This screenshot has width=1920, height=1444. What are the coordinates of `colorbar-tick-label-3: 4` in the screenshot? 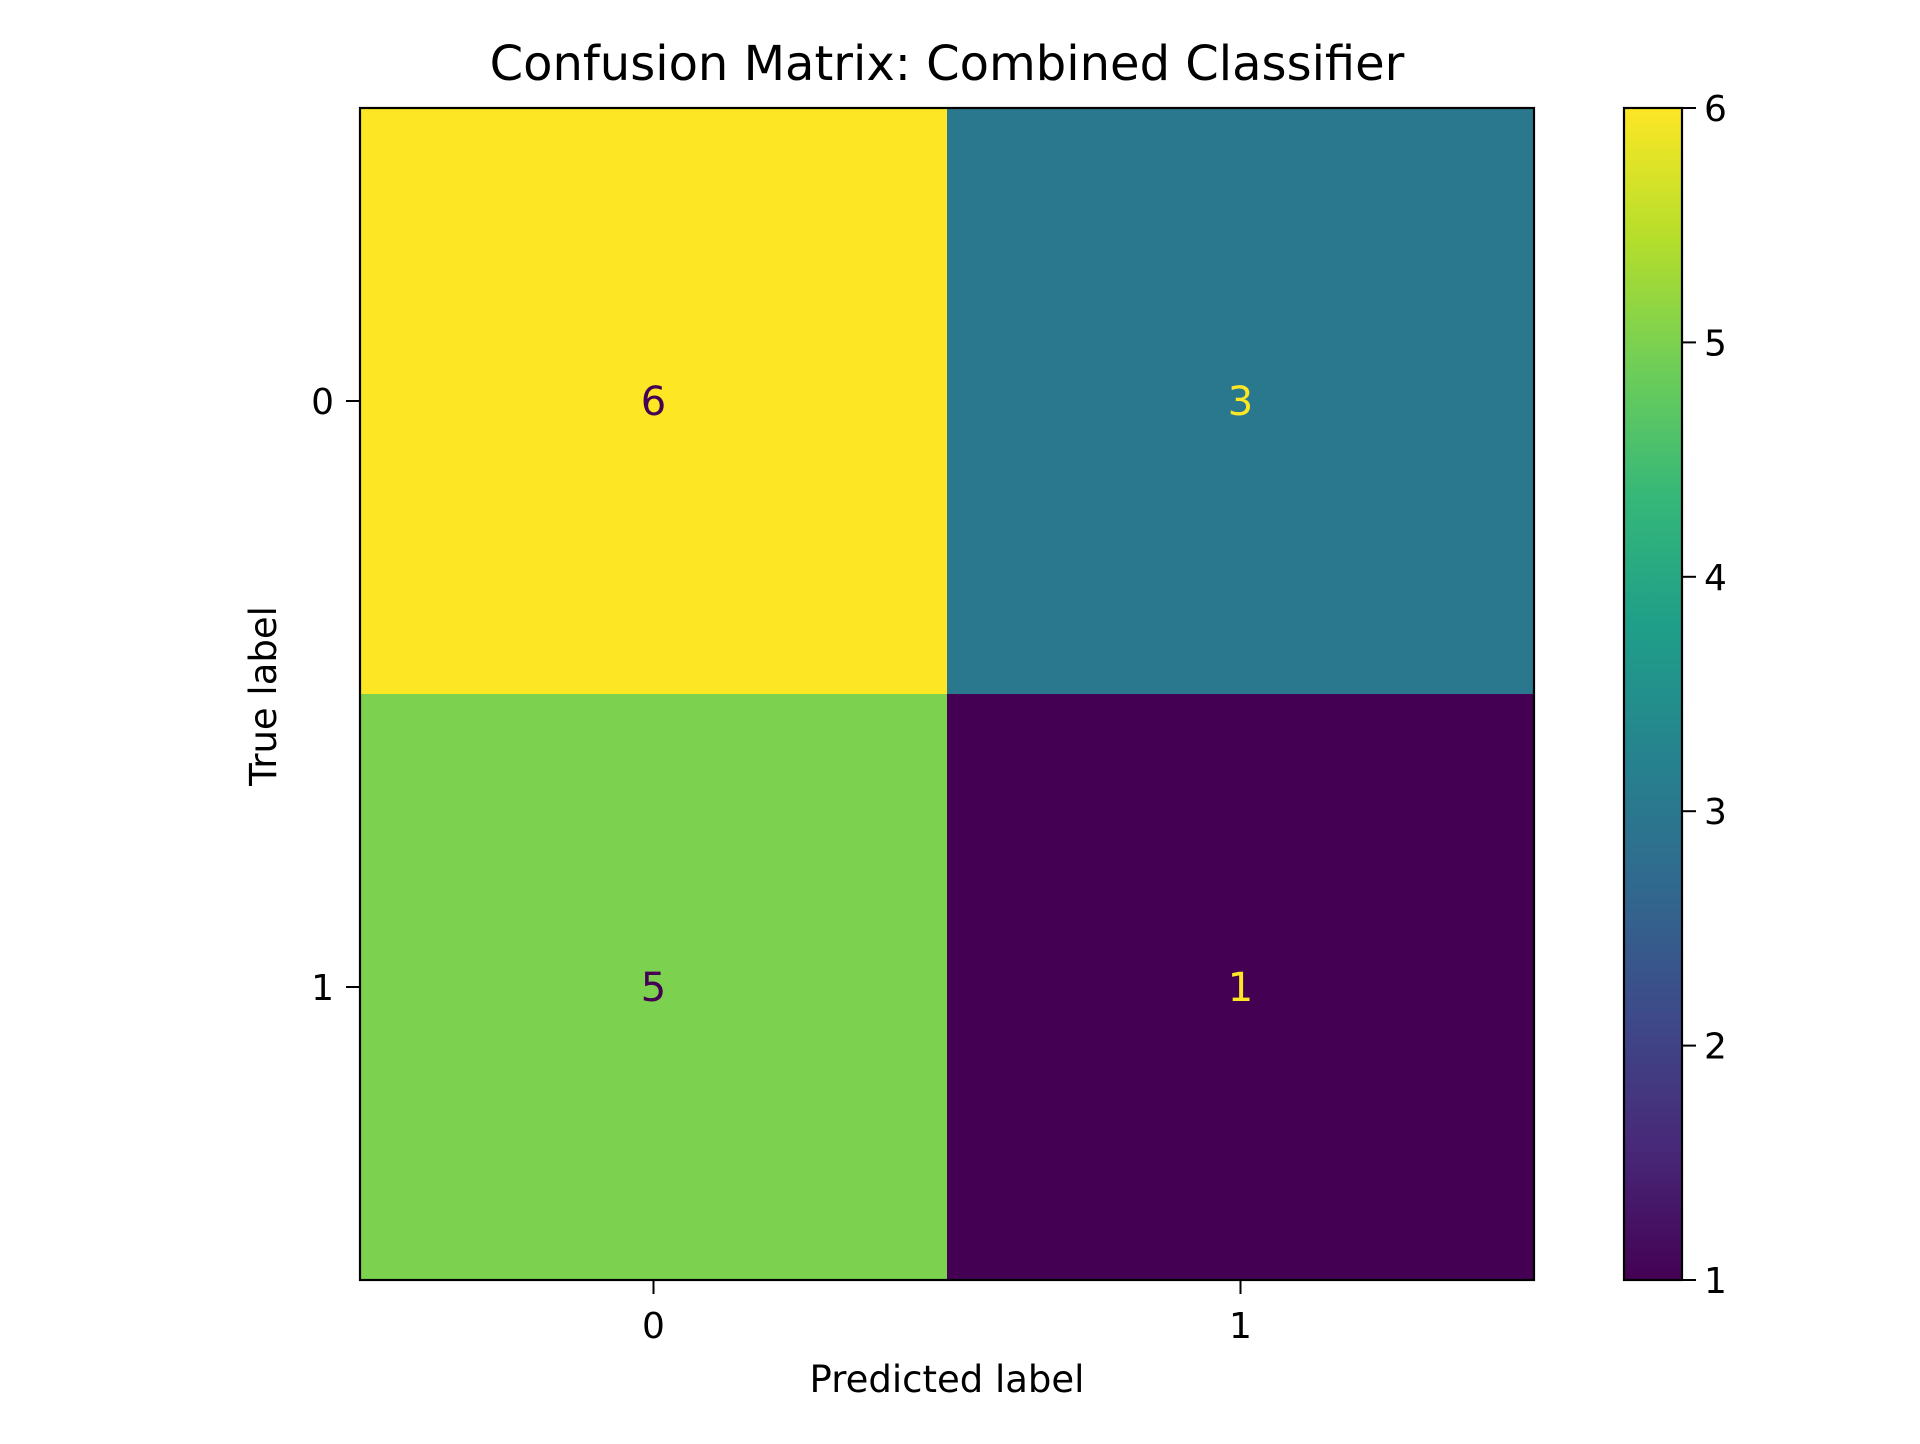 It's located at (1715, 578).